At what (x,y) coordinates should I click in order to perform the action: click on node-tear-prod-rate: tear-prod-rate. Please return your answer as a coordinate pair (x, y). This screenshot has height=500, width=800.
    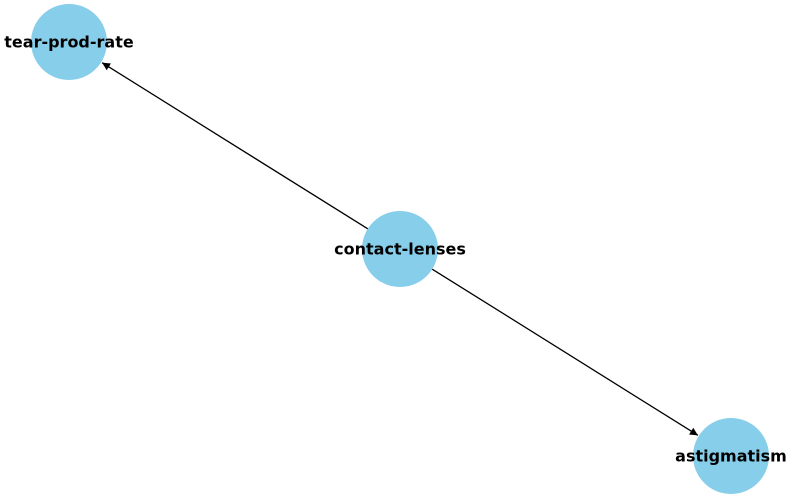
    Looking at the image, I should click on (69, 42).